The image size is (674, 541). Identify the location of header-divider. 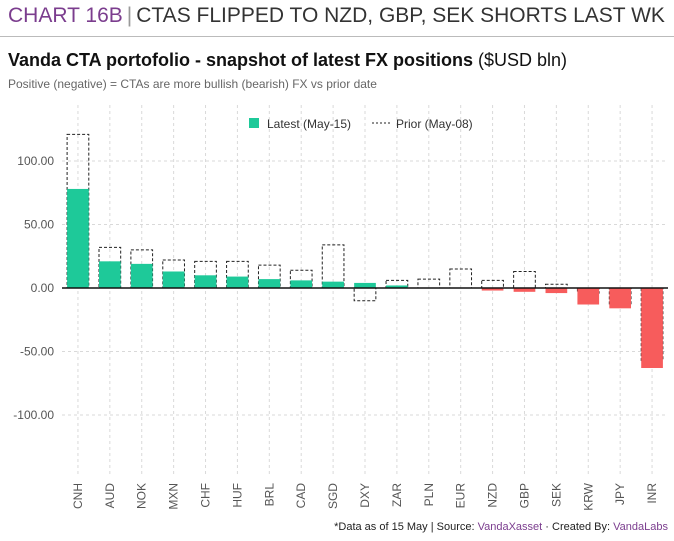
(337, 36).